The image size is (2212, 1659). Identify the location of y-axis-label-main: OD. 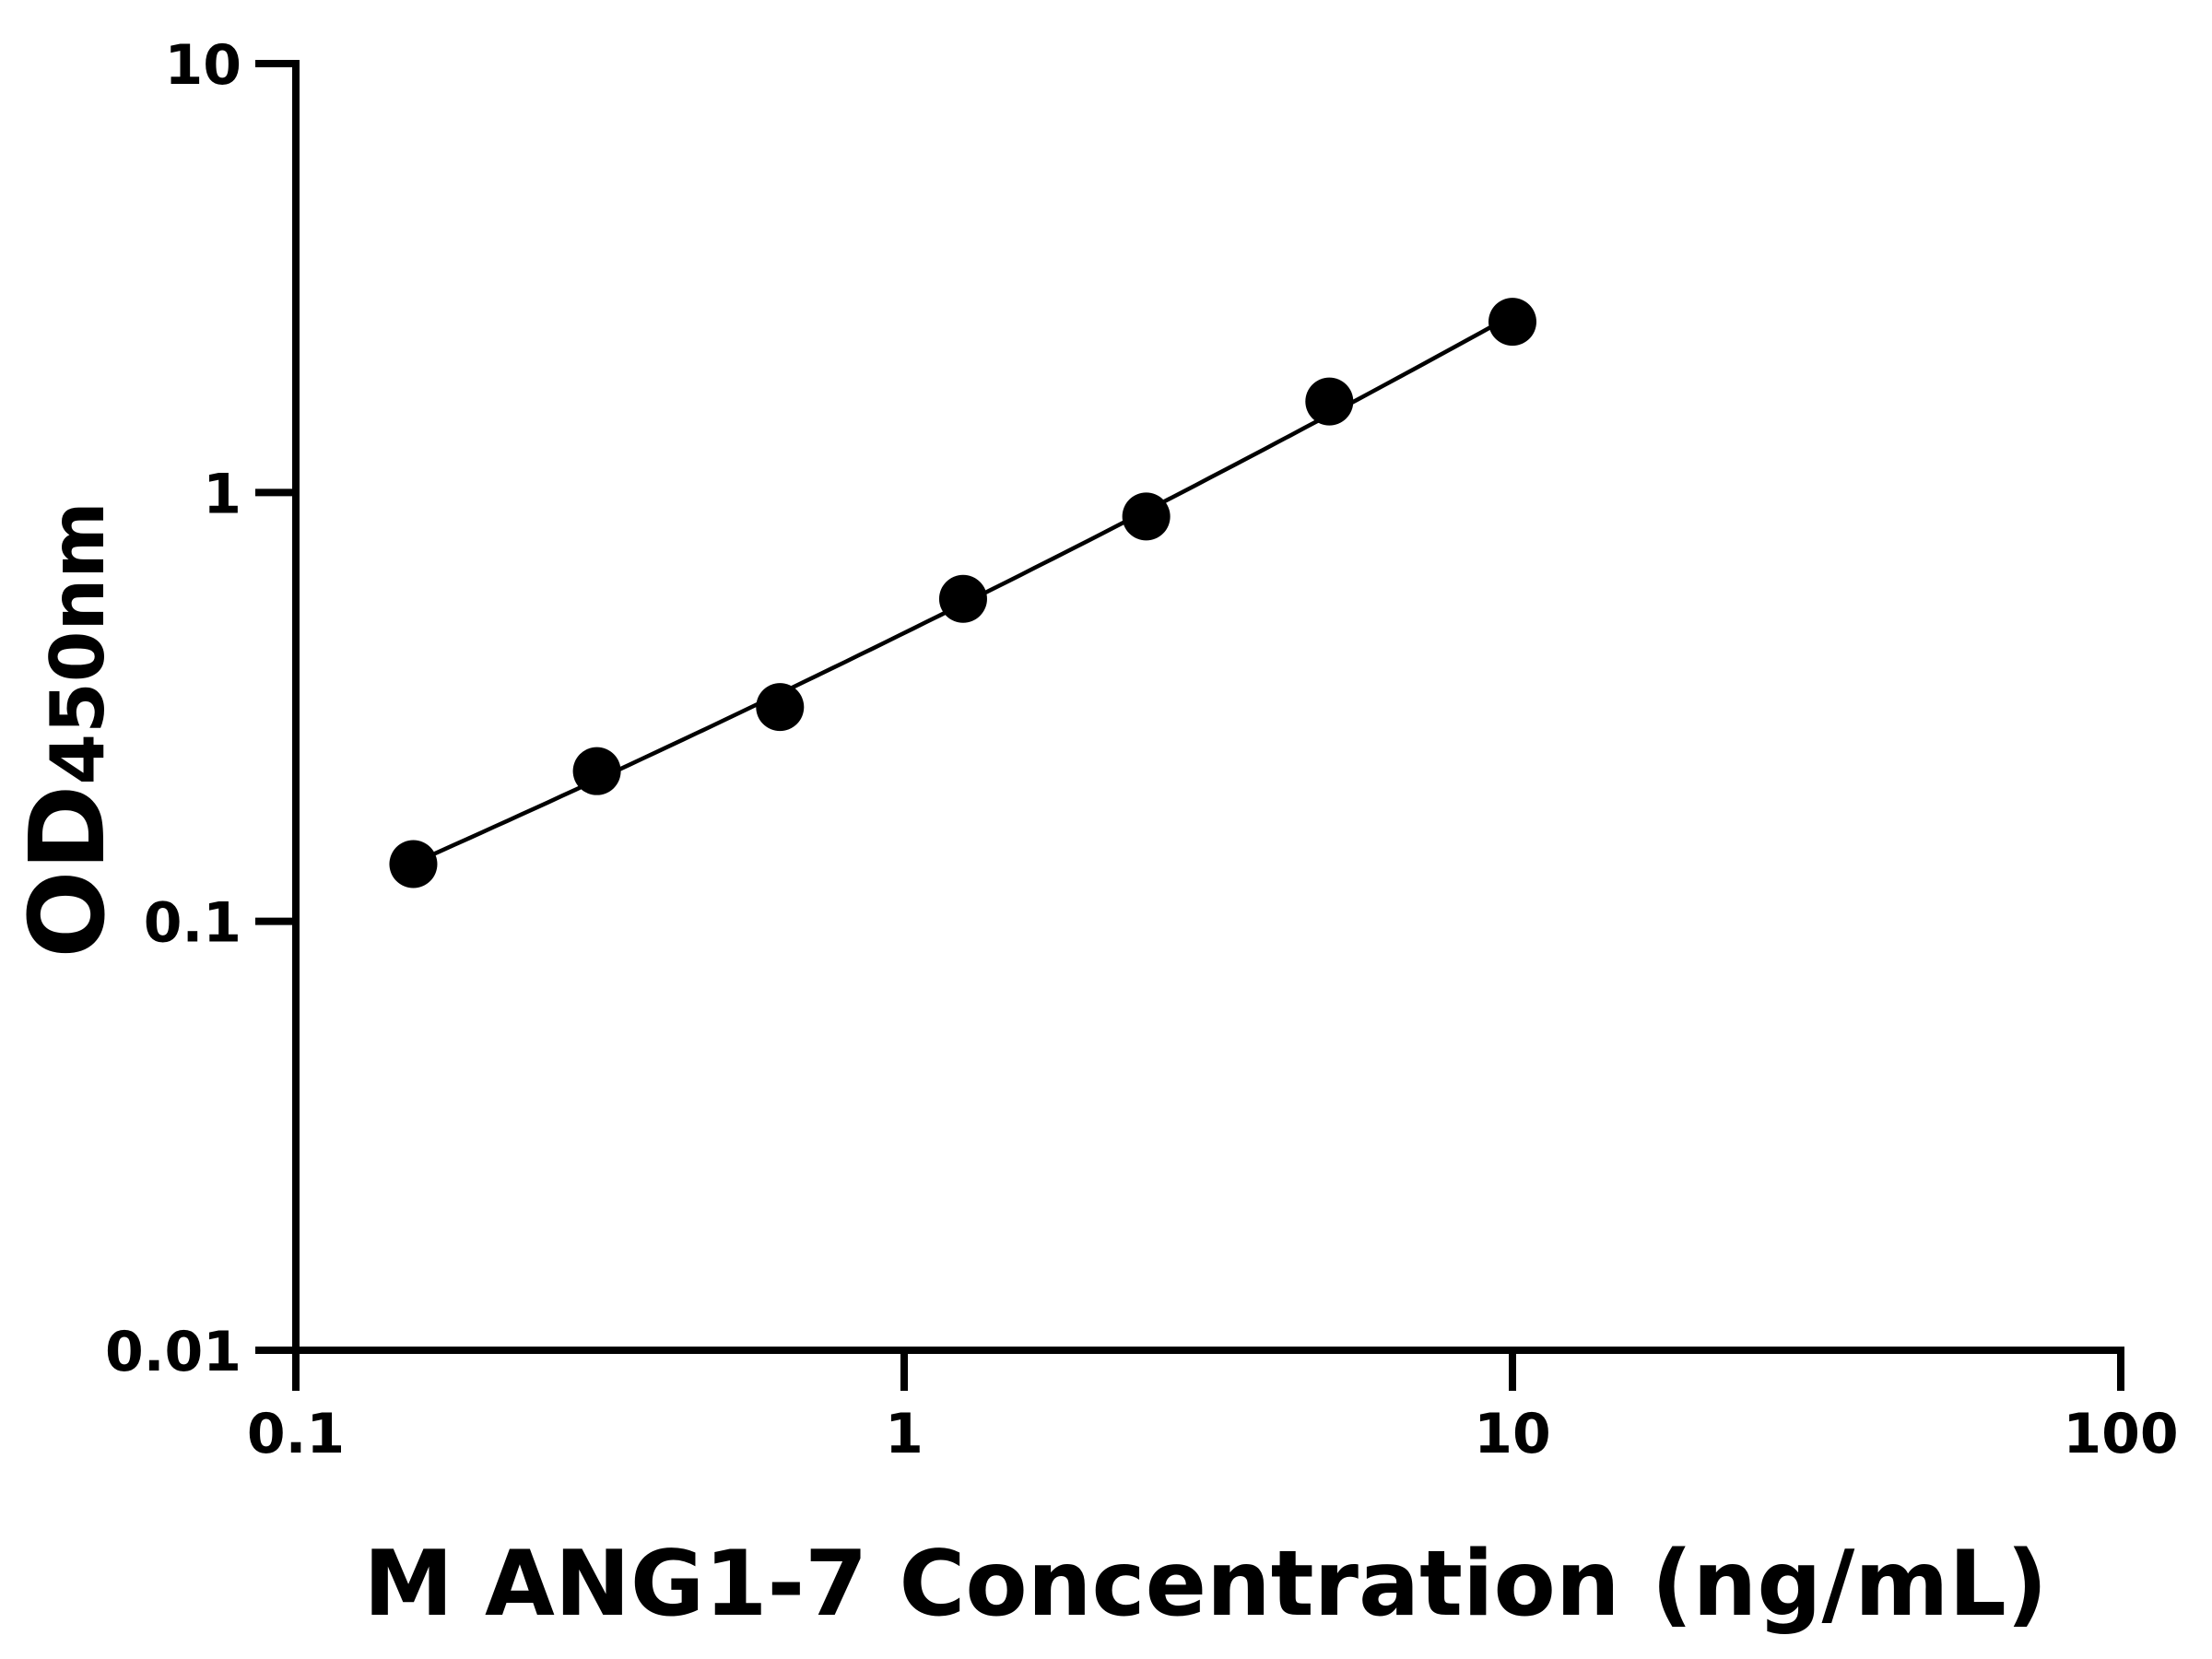
(68, 872).